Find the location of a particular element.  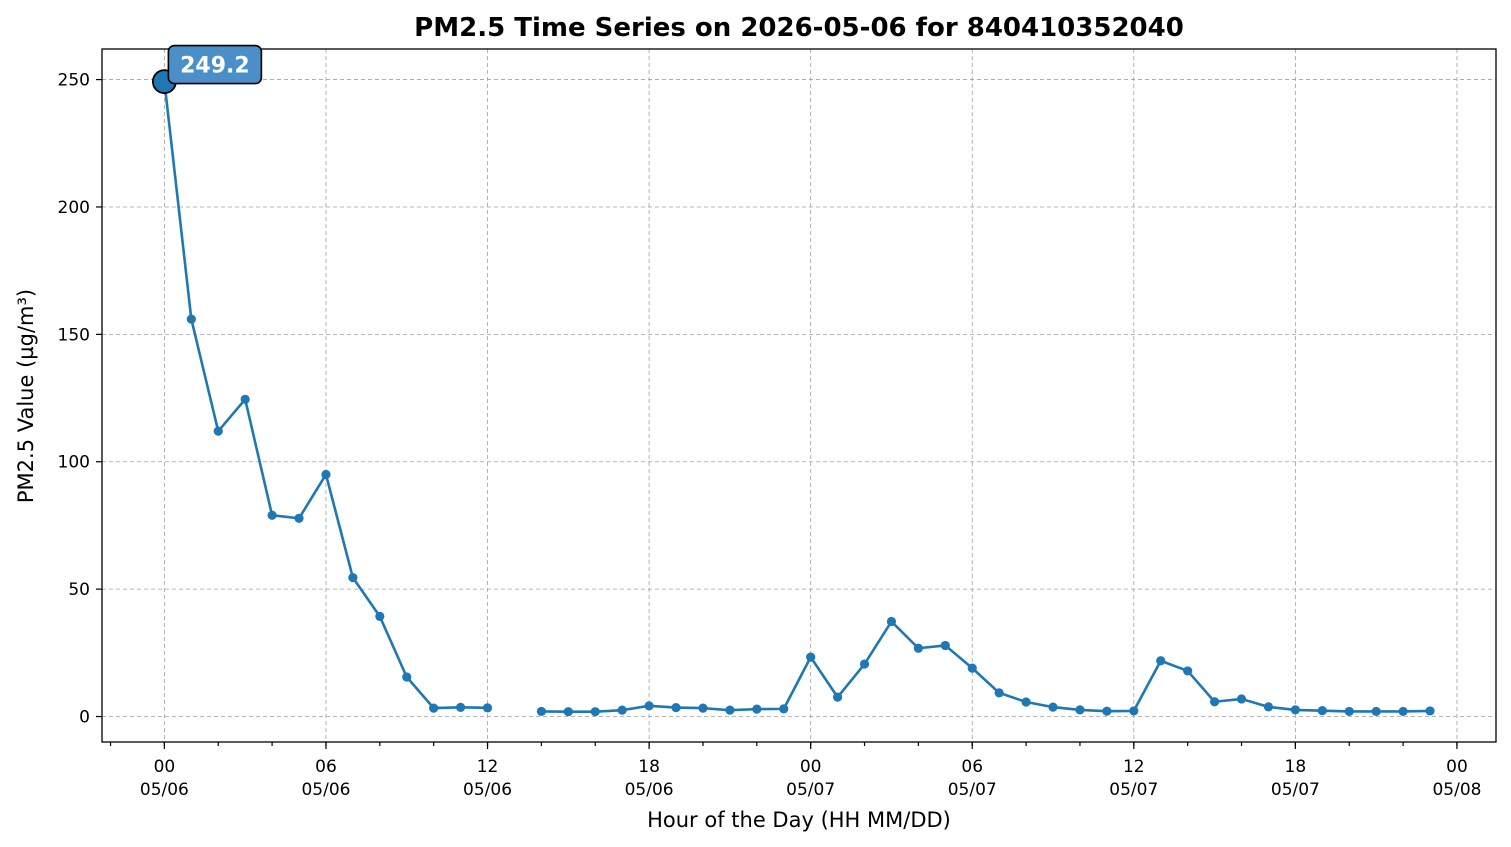

x-axis-label: Hour of the Day (HH MM/DD) is located at coordinates (799, 820).